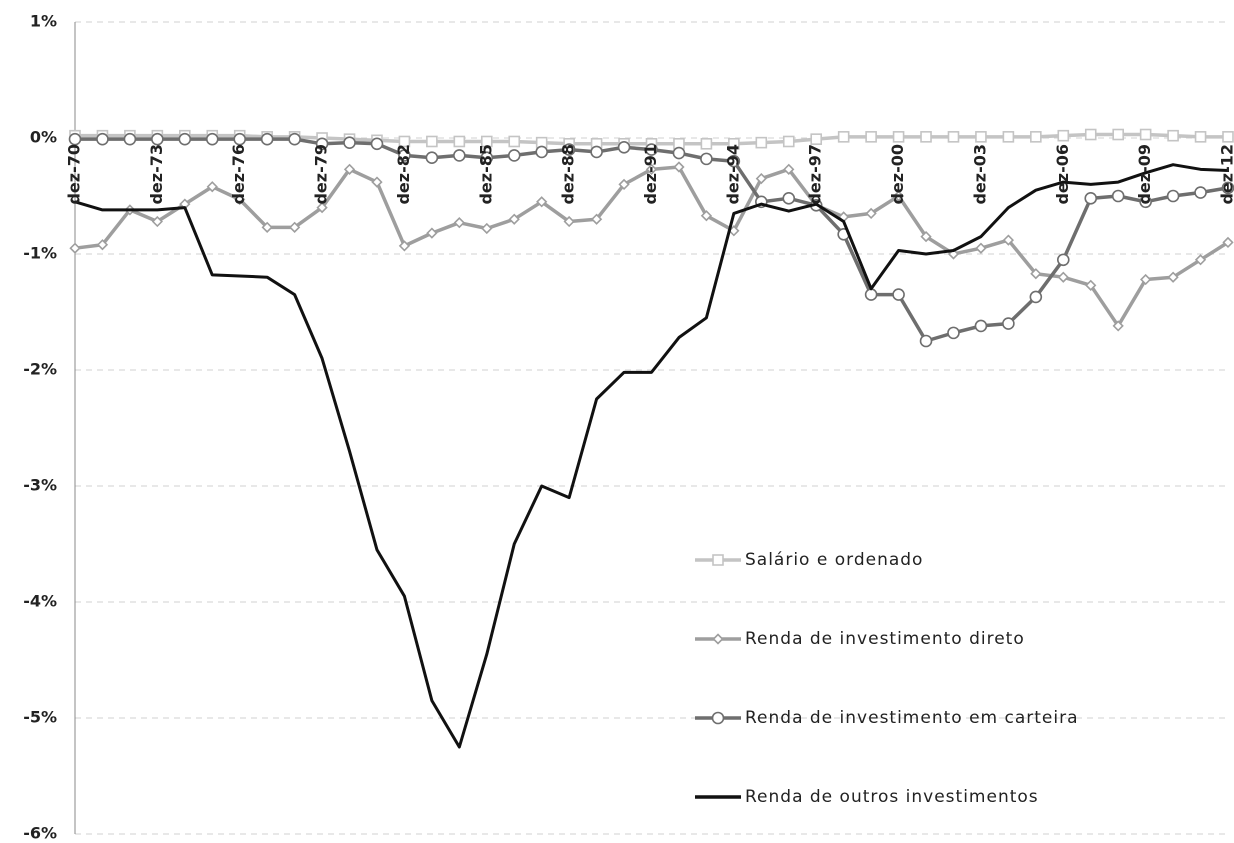  I want to click on legend-label: Renda de investimento direto, so click(885, 639).